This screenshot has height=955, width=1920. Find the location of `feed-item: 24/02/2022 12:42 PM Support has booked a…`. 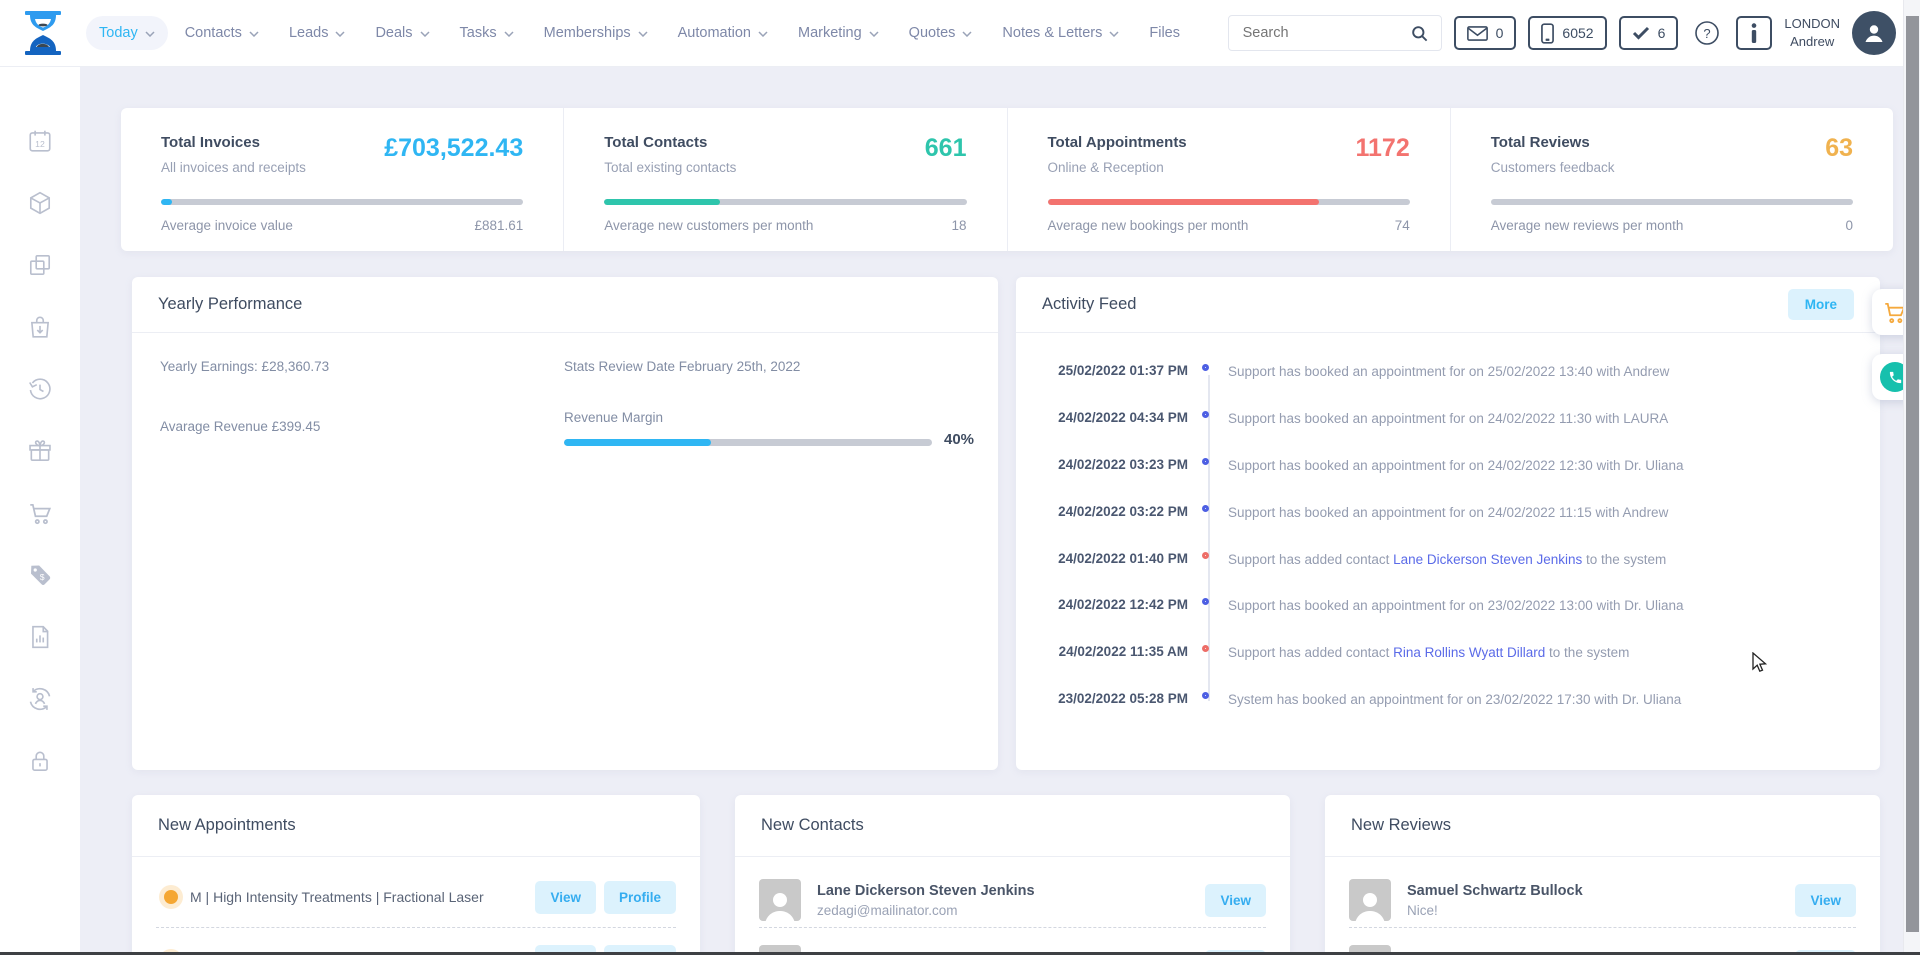

feed-item: 24/02/2022 12:42 PM Support has booked a… is located at coordinates (1448, 608).